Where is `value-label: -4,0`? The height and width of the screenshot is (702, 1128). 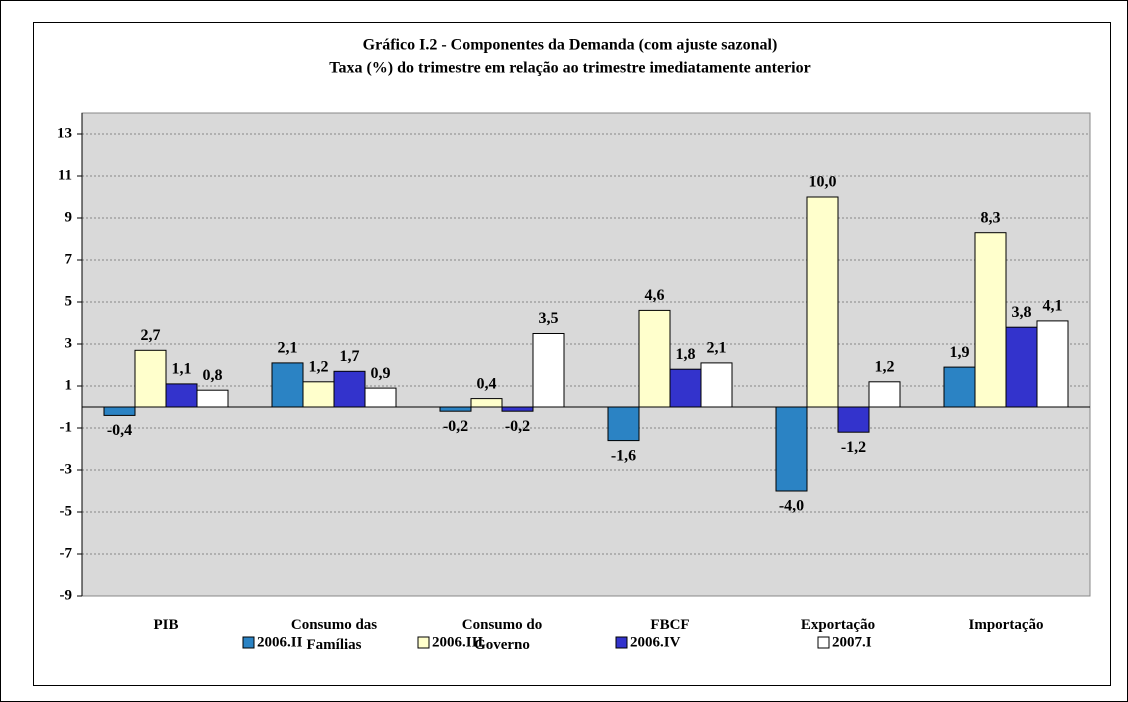 value-label: -4,0 is located at coordinates (791, 506).